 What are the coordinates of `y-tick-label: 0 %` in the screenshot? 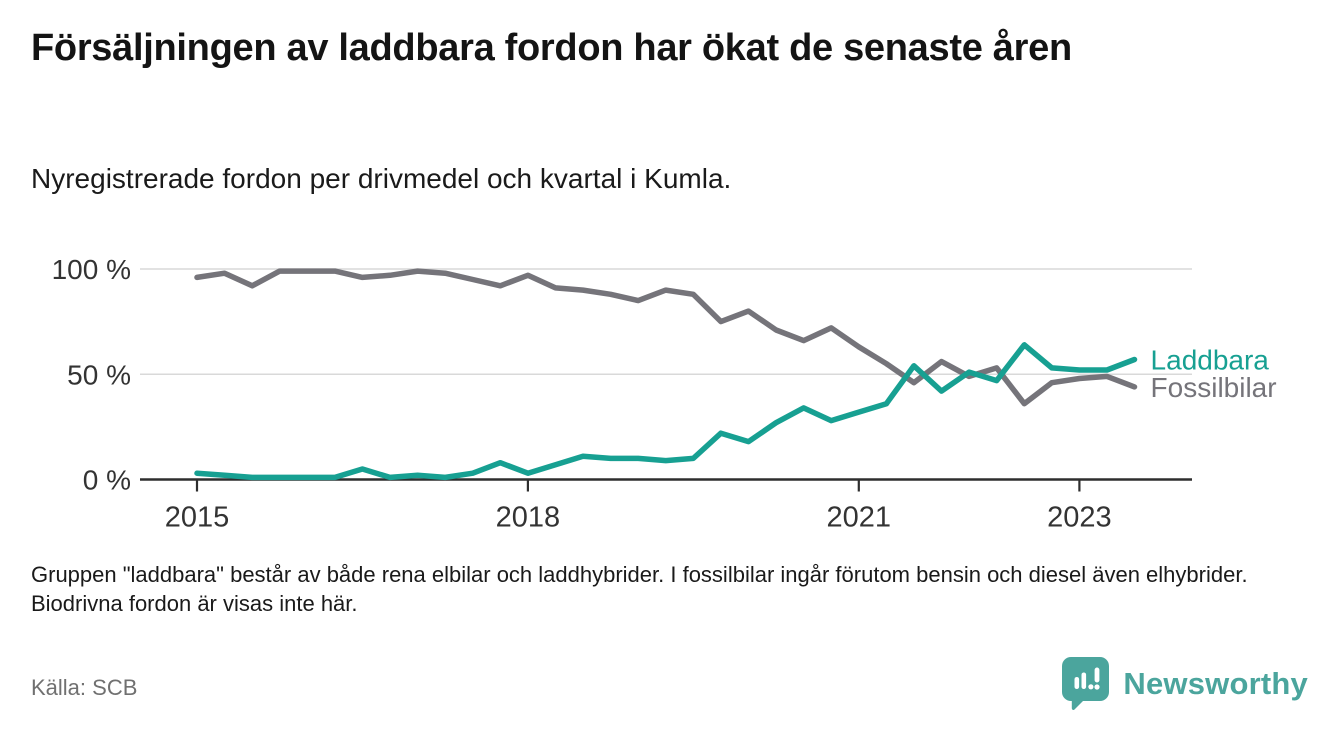 It's located at (107, 480).